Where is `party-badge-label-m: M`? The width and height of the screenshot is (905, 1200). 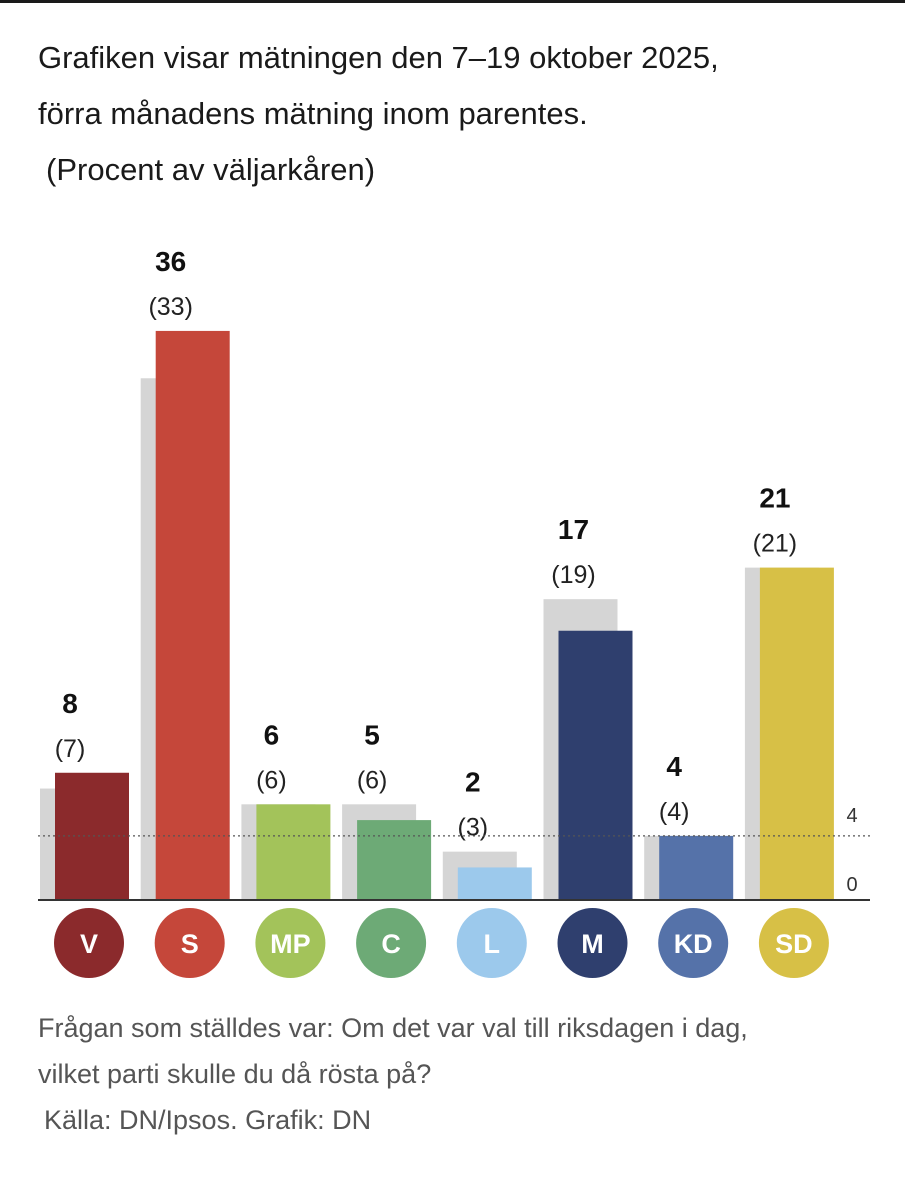 party-badge-label-m: M is located at coordinates (592, 944).